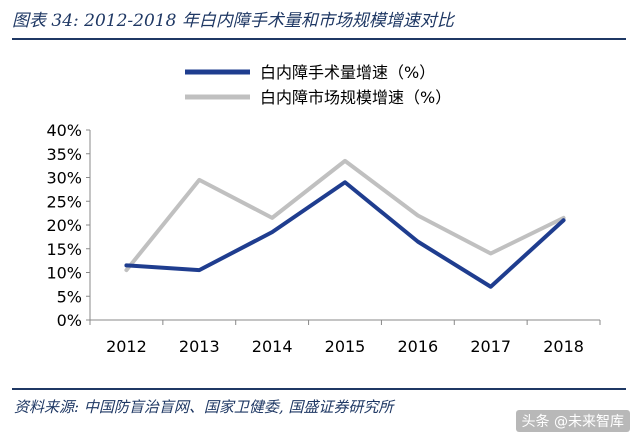 This screenshot has height=442, width=640. What do you see at coordinates (355, 97) in the screenshot?
I see `legend-label: 白内障市场规模增速（%）` at bounding box center [355, 97].